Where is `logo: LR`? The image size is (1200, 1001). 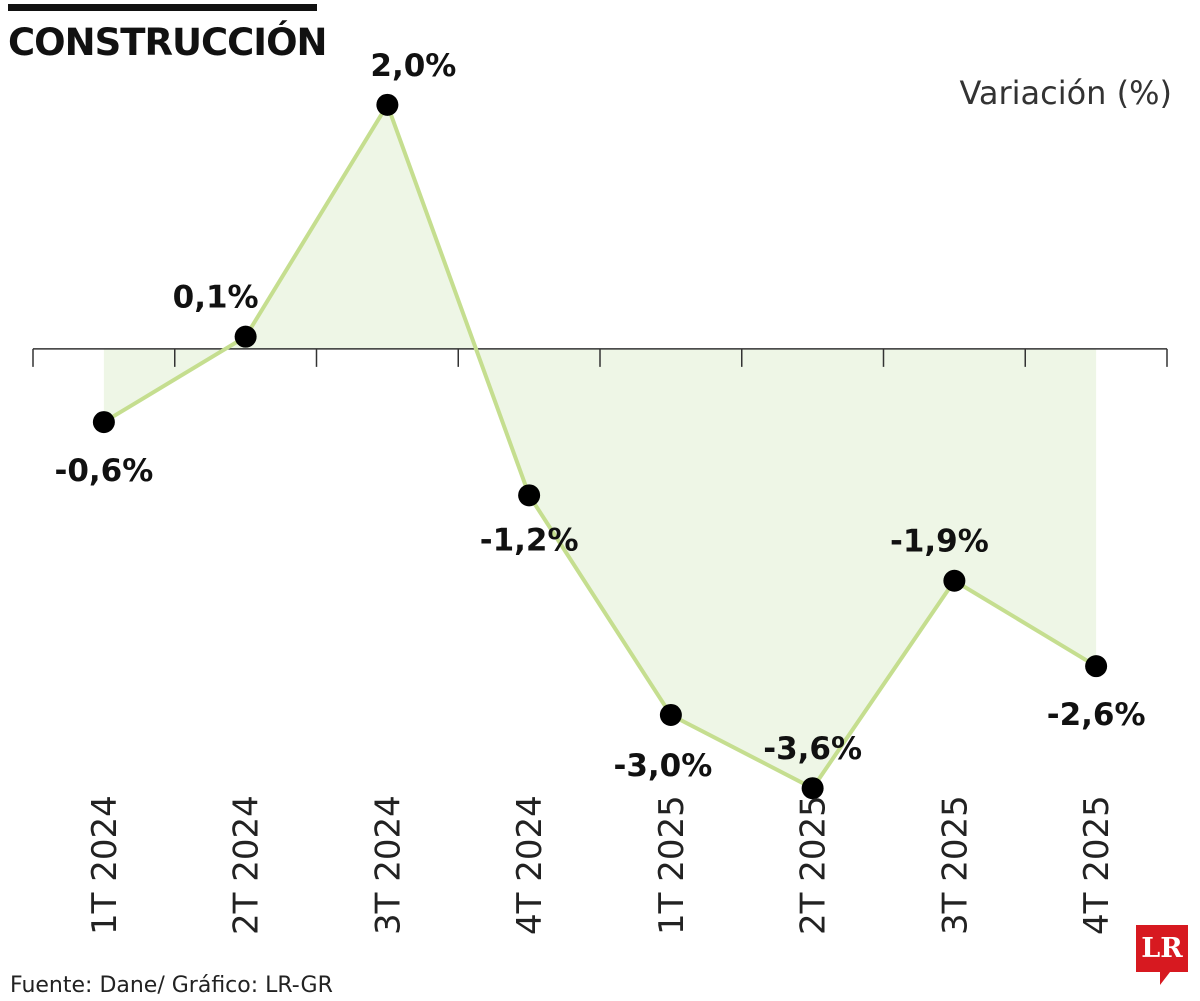 logo: LR is located at coordinates (1162, 955).